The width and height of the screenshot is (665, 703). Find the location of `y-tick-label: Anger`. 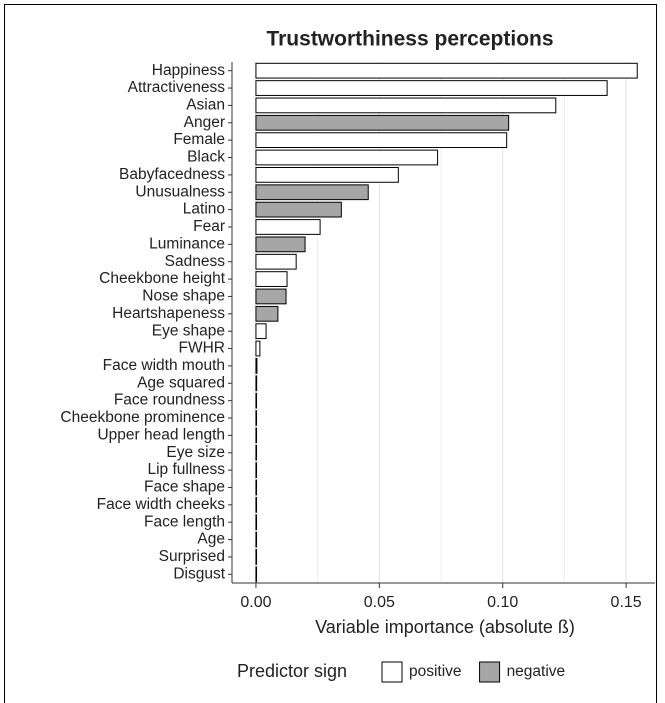

y-tick-label: Anger is located at coordinates (204, 122).